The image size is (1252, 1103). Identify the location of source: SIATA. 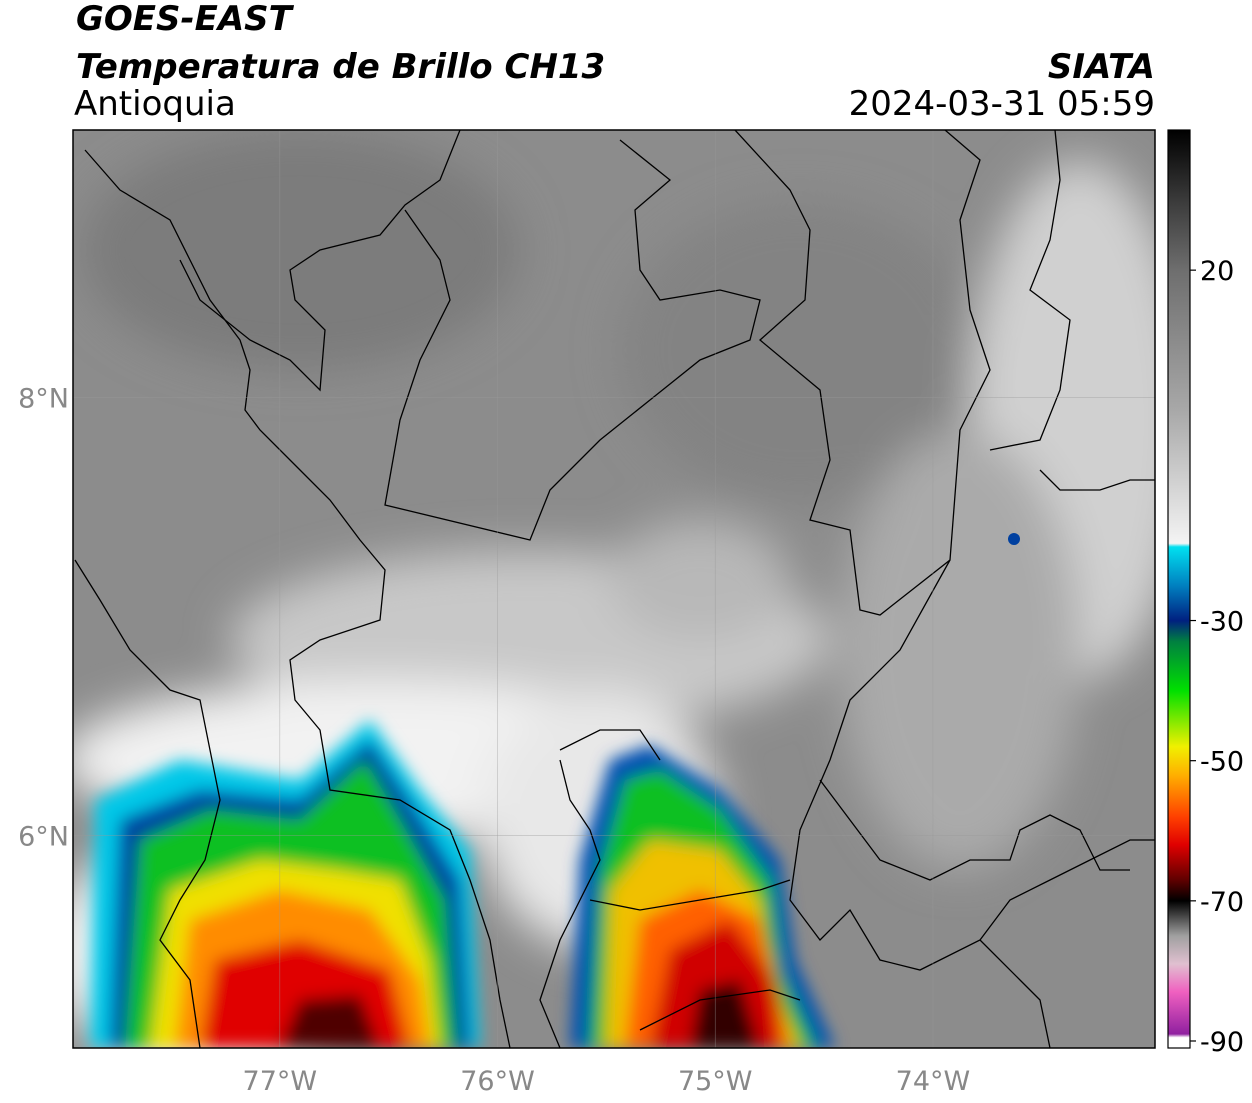
(1101, 67).